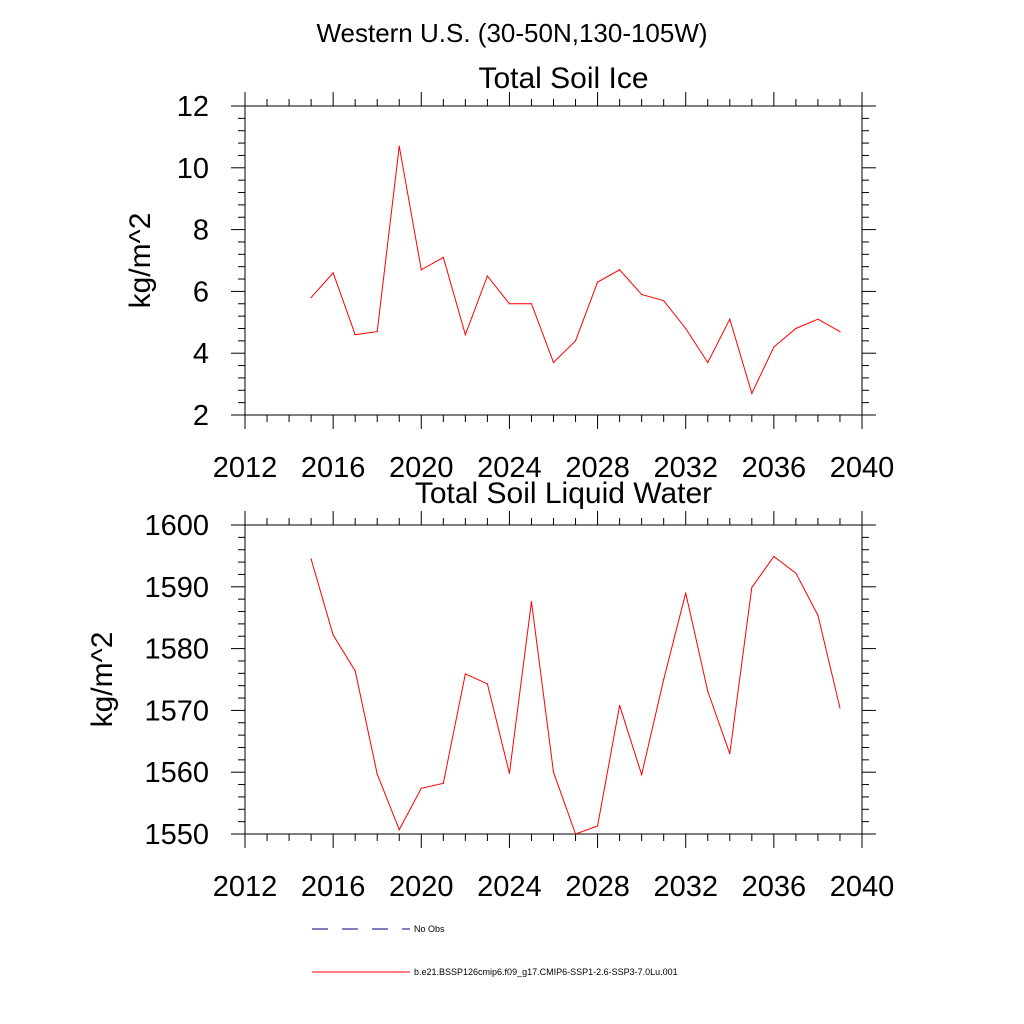 The height and width of the screenshot is (1024, 1024). I want to click on y-tick-label: 4, so click(201, 354).